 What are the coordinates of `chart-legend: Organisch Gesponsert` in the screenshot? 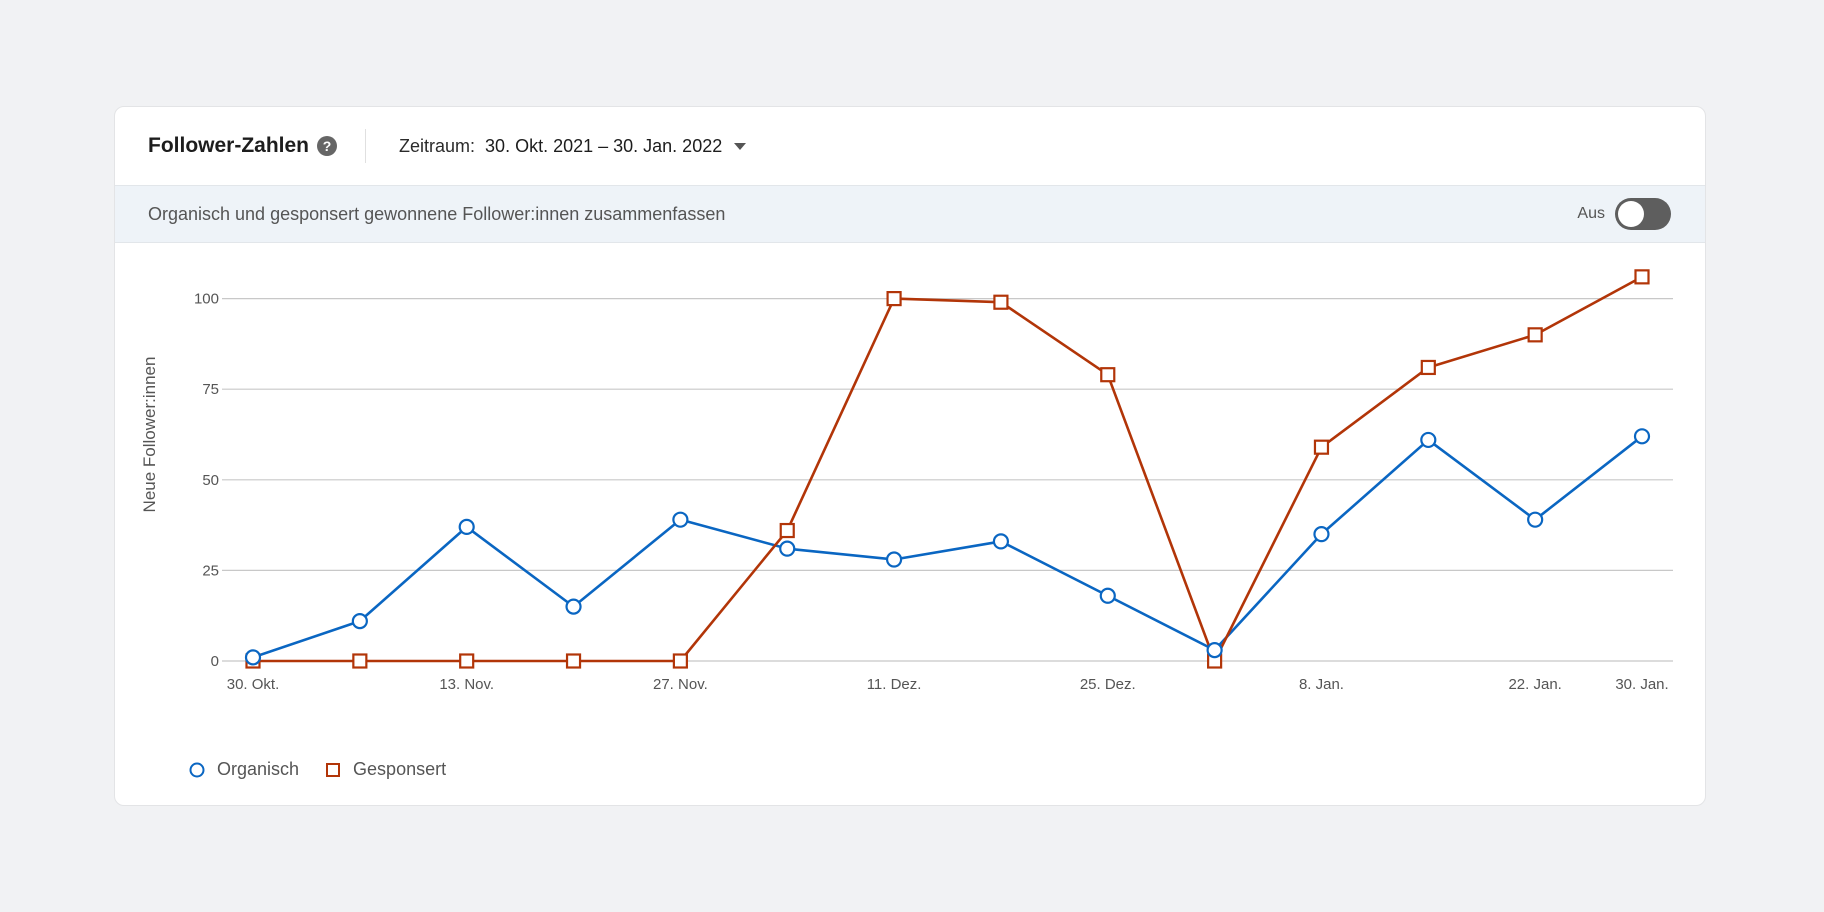 It's located at (330, 769).